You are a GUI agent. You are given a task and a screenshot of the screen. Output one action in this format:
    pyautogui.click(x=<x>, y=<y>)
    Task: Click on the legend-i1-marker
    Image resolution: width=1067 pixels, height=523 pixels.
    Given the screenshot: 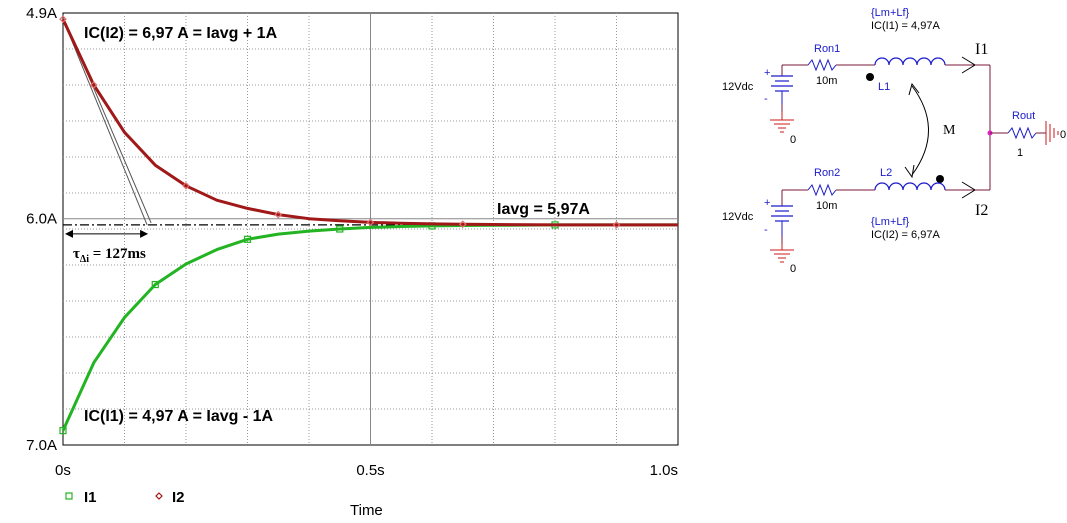 What is the action you would take?
    pyautogui.click(x=69, y=496)
    